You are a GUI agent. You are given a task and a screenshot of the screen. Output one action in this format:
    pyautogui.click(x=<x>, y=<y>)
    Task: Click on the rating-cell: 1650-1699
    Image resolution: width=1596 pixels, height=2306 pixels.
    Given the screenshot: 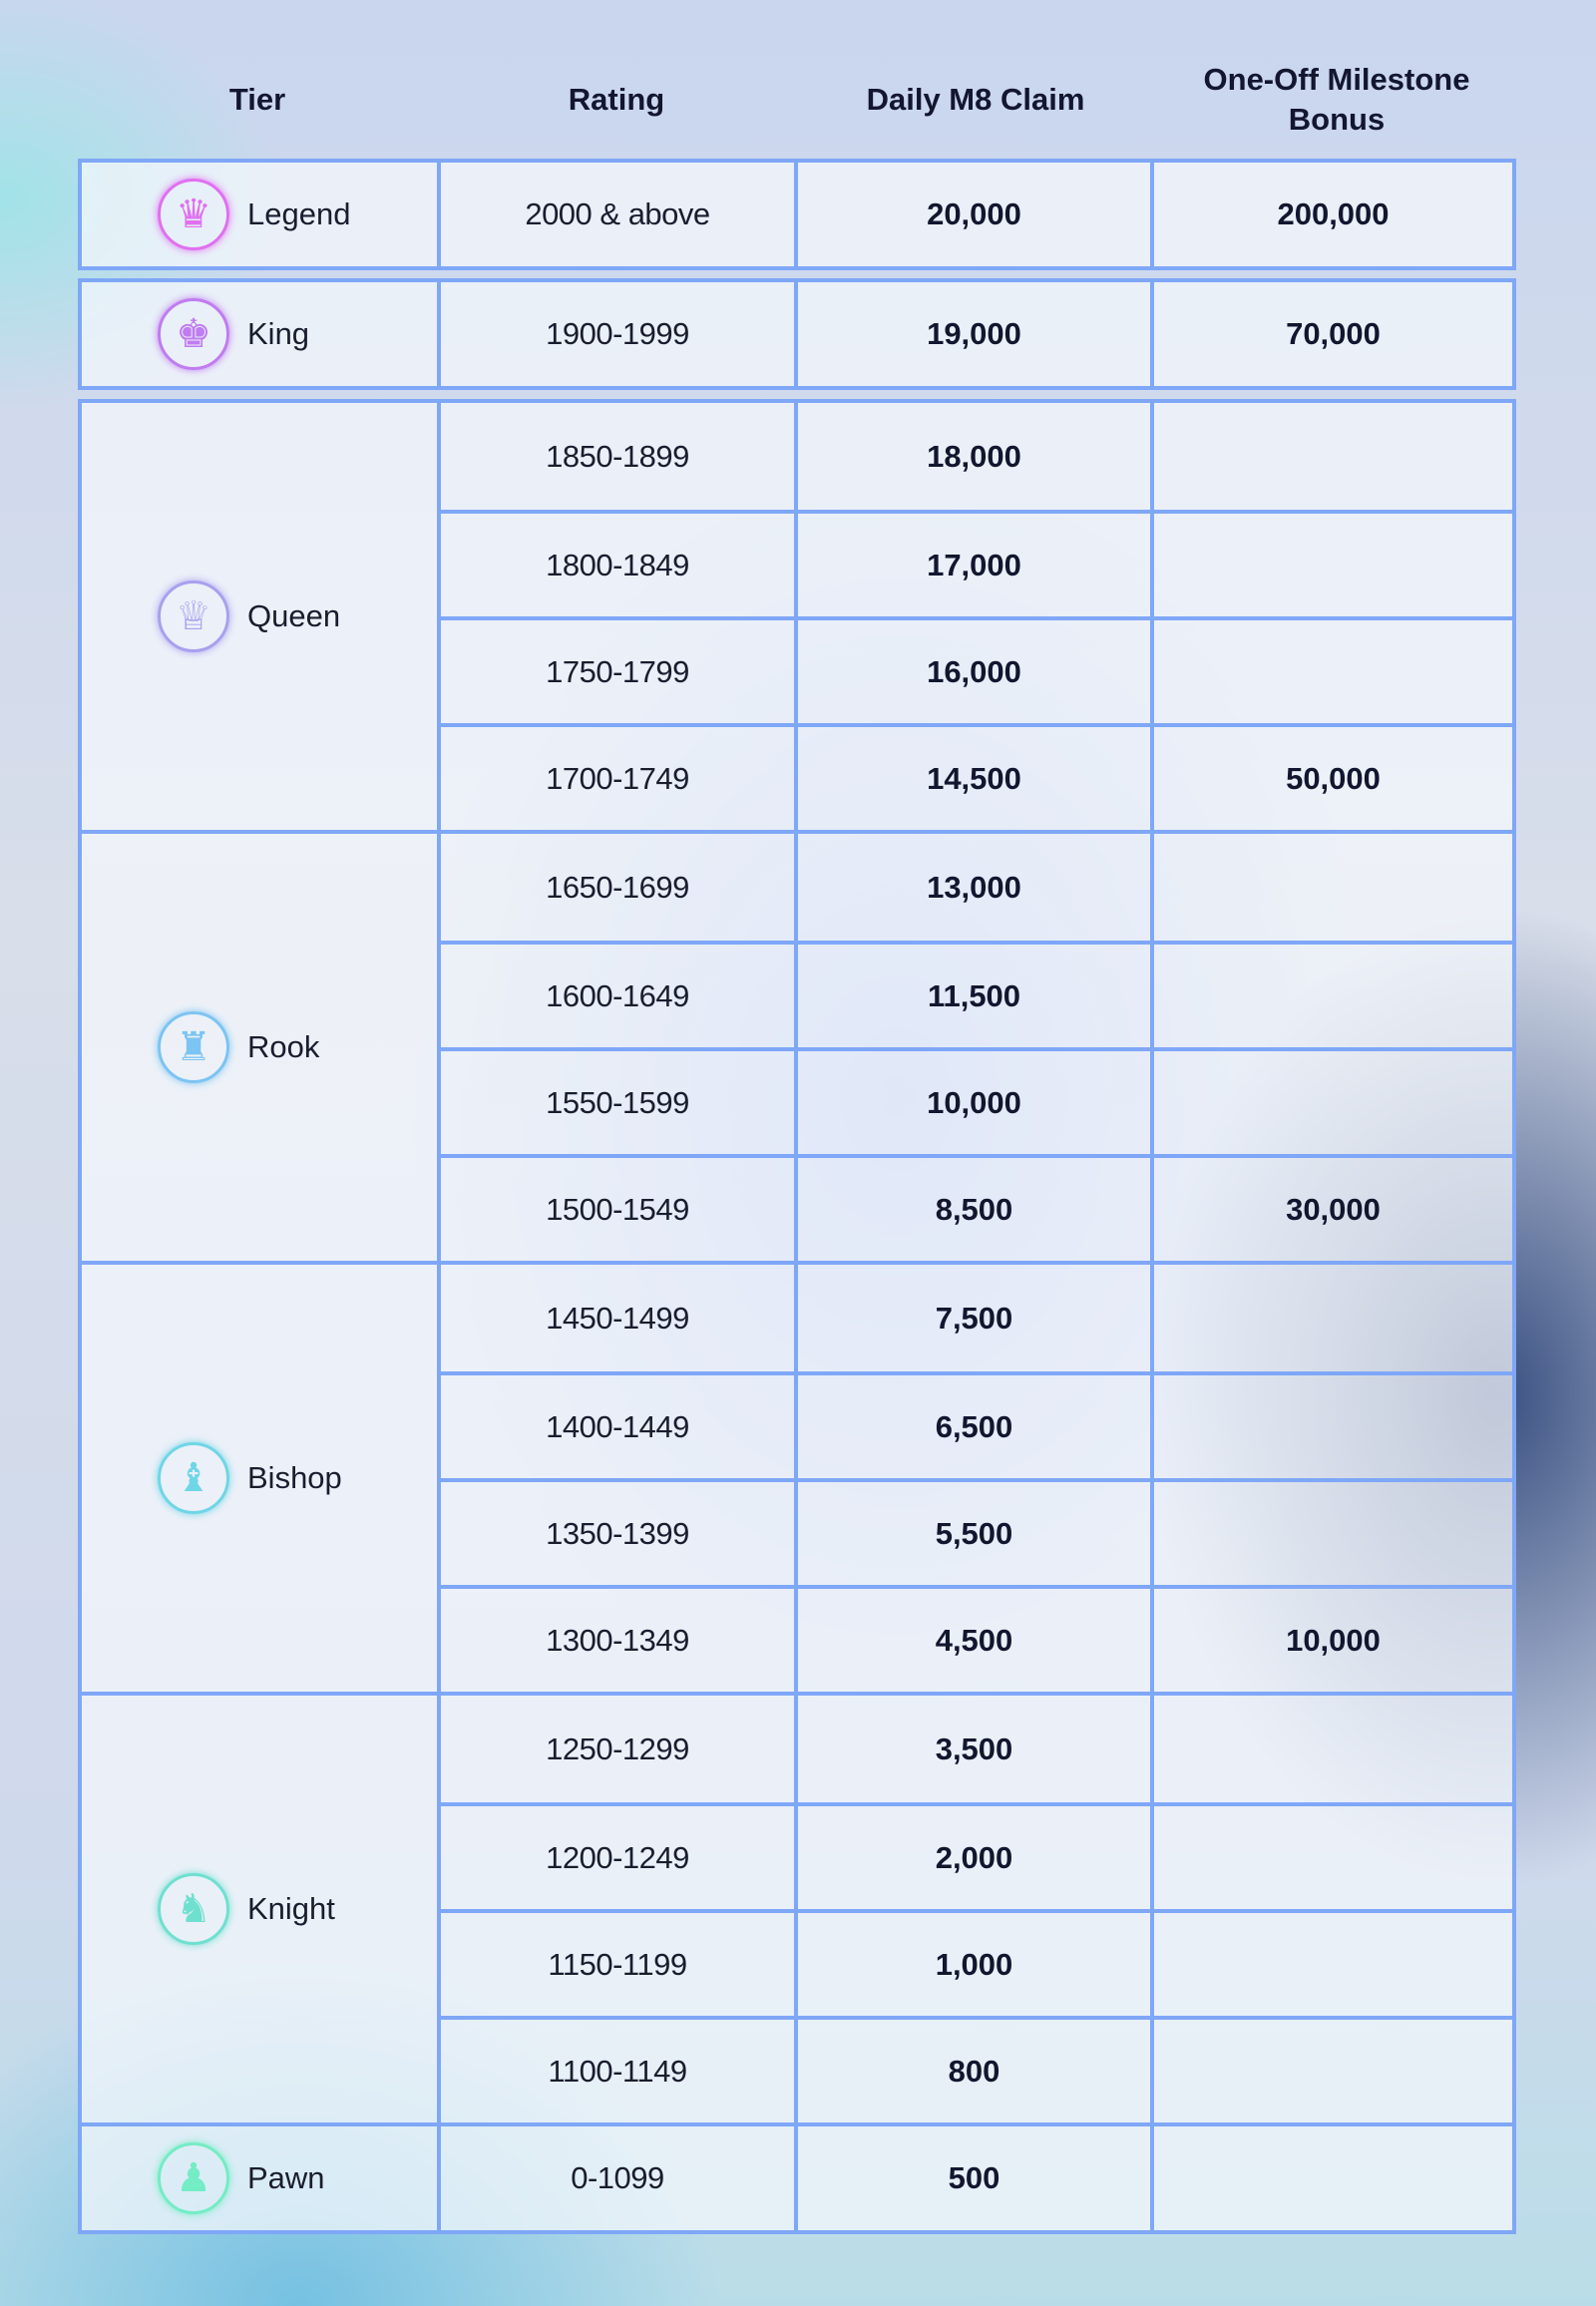 What is the action you would take?
    pyautogui.click(x=619, y=887)
    